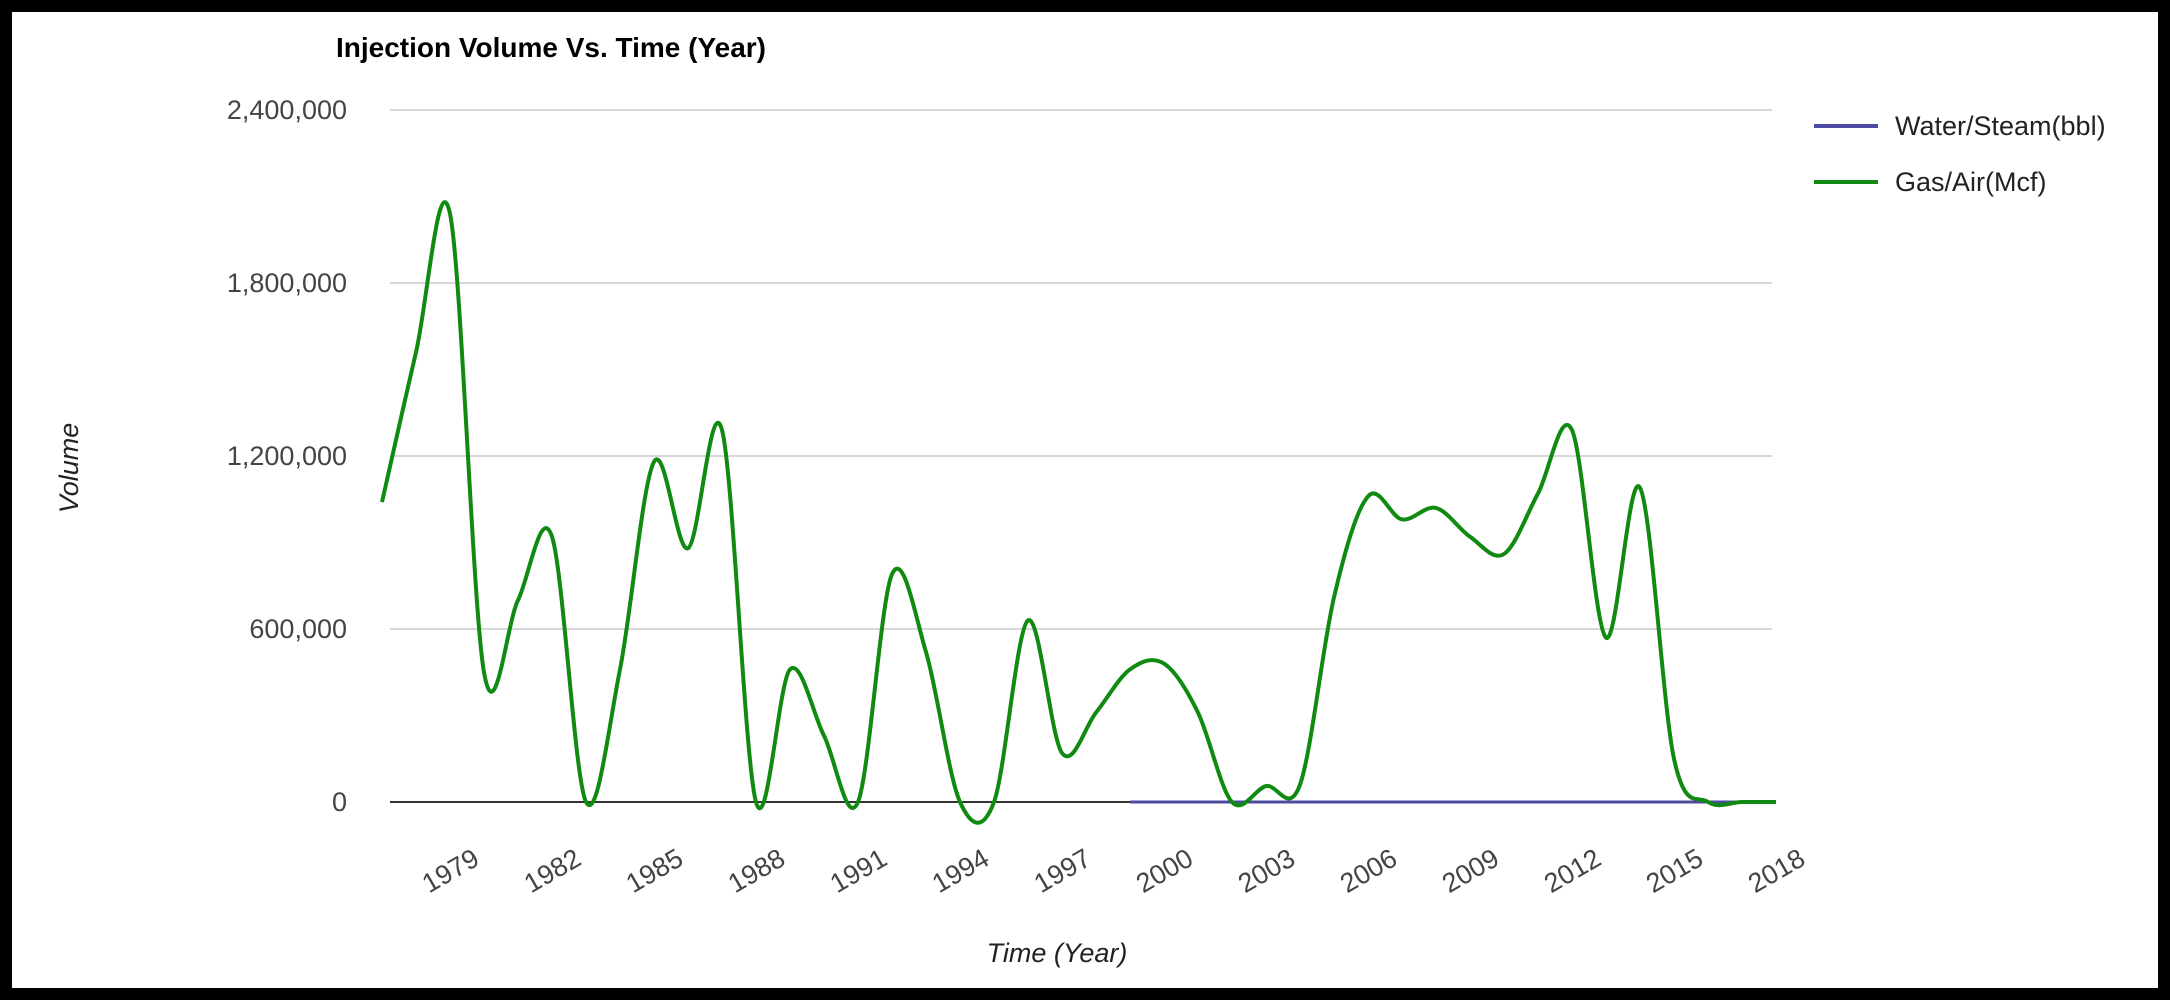 The image size is (2170, 1000). What do you see at coordinates (1572, 871) in the screenshot?
I see `x-tick-label: 2012` at bounding box center [1572, 871].